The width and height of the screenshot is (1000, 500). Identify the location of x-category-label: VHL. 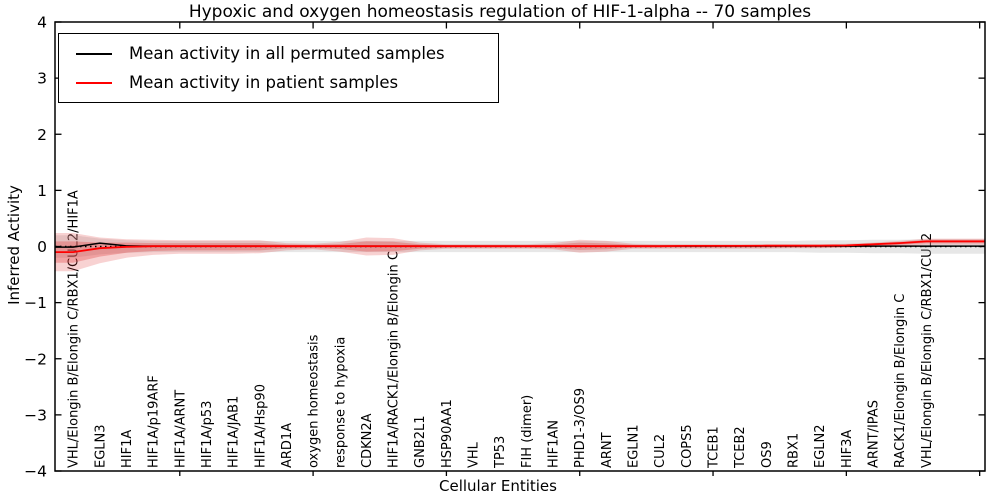
(474, 454).